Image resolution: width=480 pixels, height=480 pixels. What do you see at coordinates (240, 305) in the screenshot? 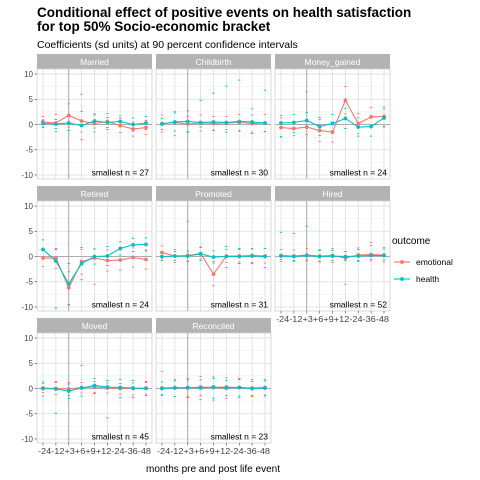
I see `panel-n-note: smallest n = 31` at bounding box center [240, 305].